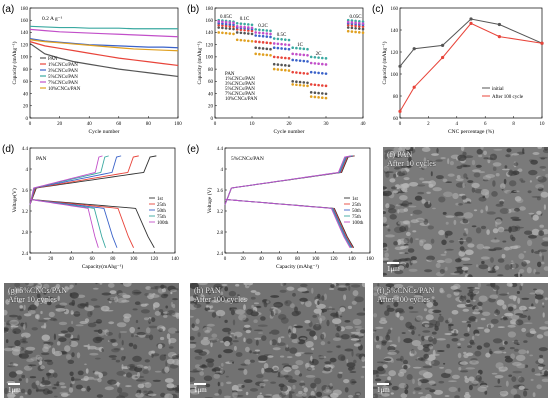  What do you see at coordinates (240, 79) in the screenshot?
I see `panel-b-legend-label: 1%CNCs/PAN` at bounding box center [240, 79].